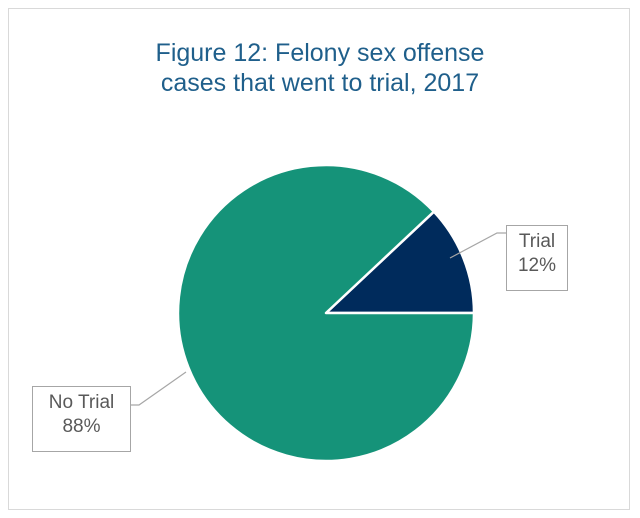 This screenshot has height=518, width=640. Describe the element at coordinates (400, 262) in the screenshot. I see `pie-slice-trial` at that location.